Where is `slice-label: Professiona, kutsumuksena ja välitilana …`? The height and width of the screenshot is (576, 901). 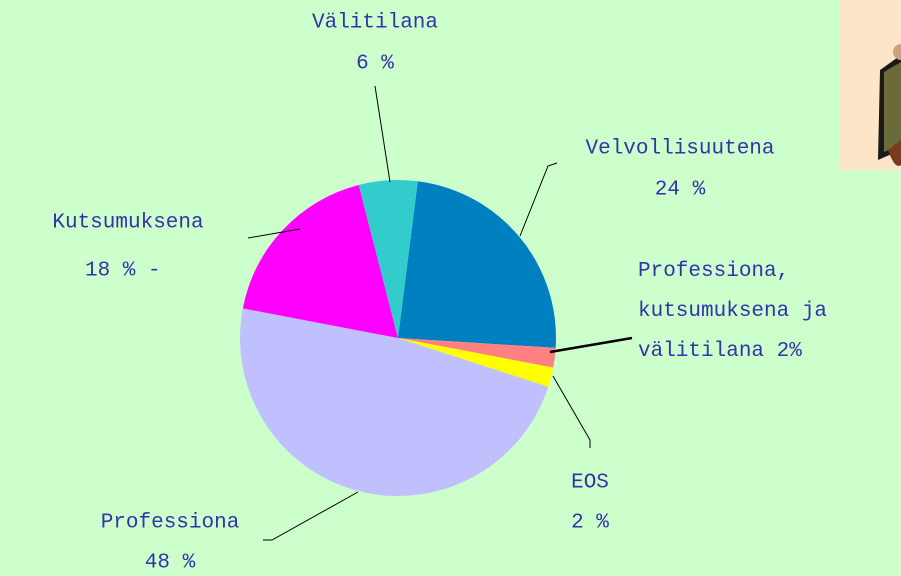
slice-label: Professiona, kutsumuksena ja välitilana … is located at coordinates (745, 312).